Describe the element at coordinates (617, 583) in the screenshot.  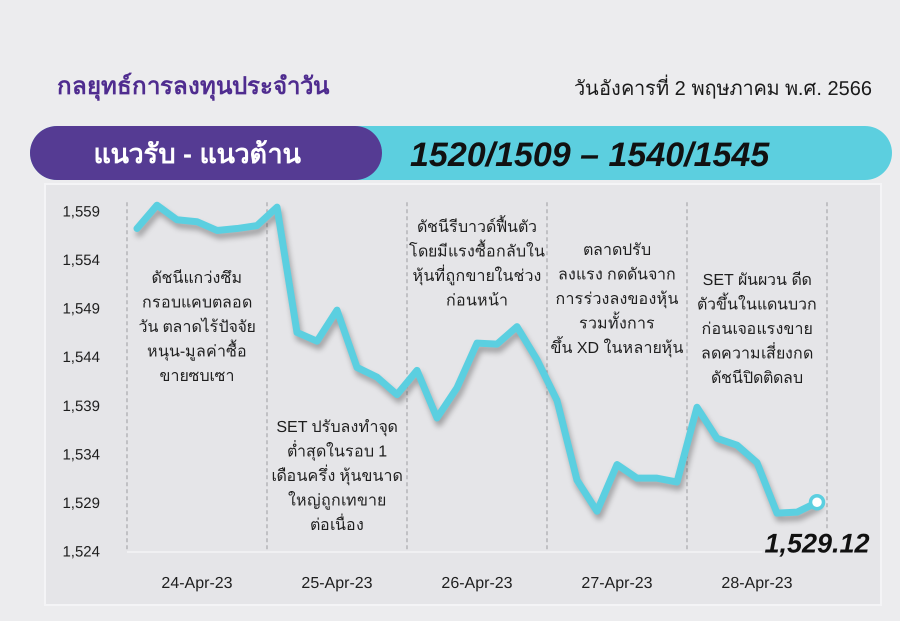
I see `x-tick-label: 27-Apr-23` at that location.